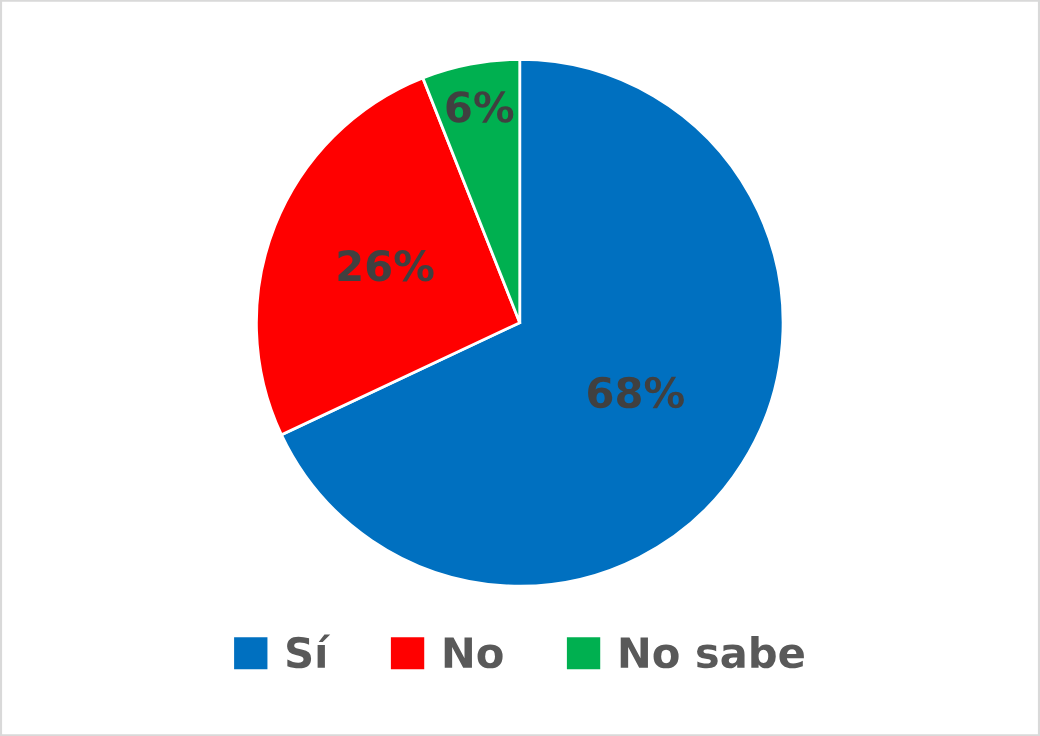  Describe the element at coordinates (636, 392) in the screenshot. I see `data-label: 68%` at that location.